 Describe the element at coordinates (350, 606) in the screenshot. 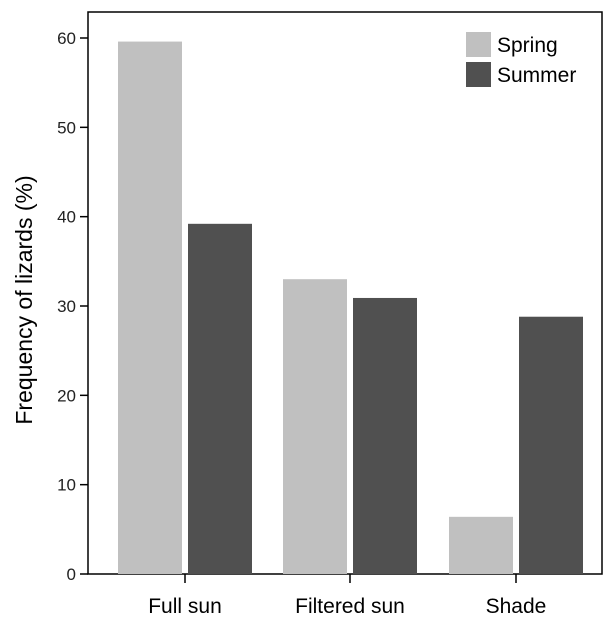

I see `x-tick-label-filtered-sun: Filtered sun` at that location.